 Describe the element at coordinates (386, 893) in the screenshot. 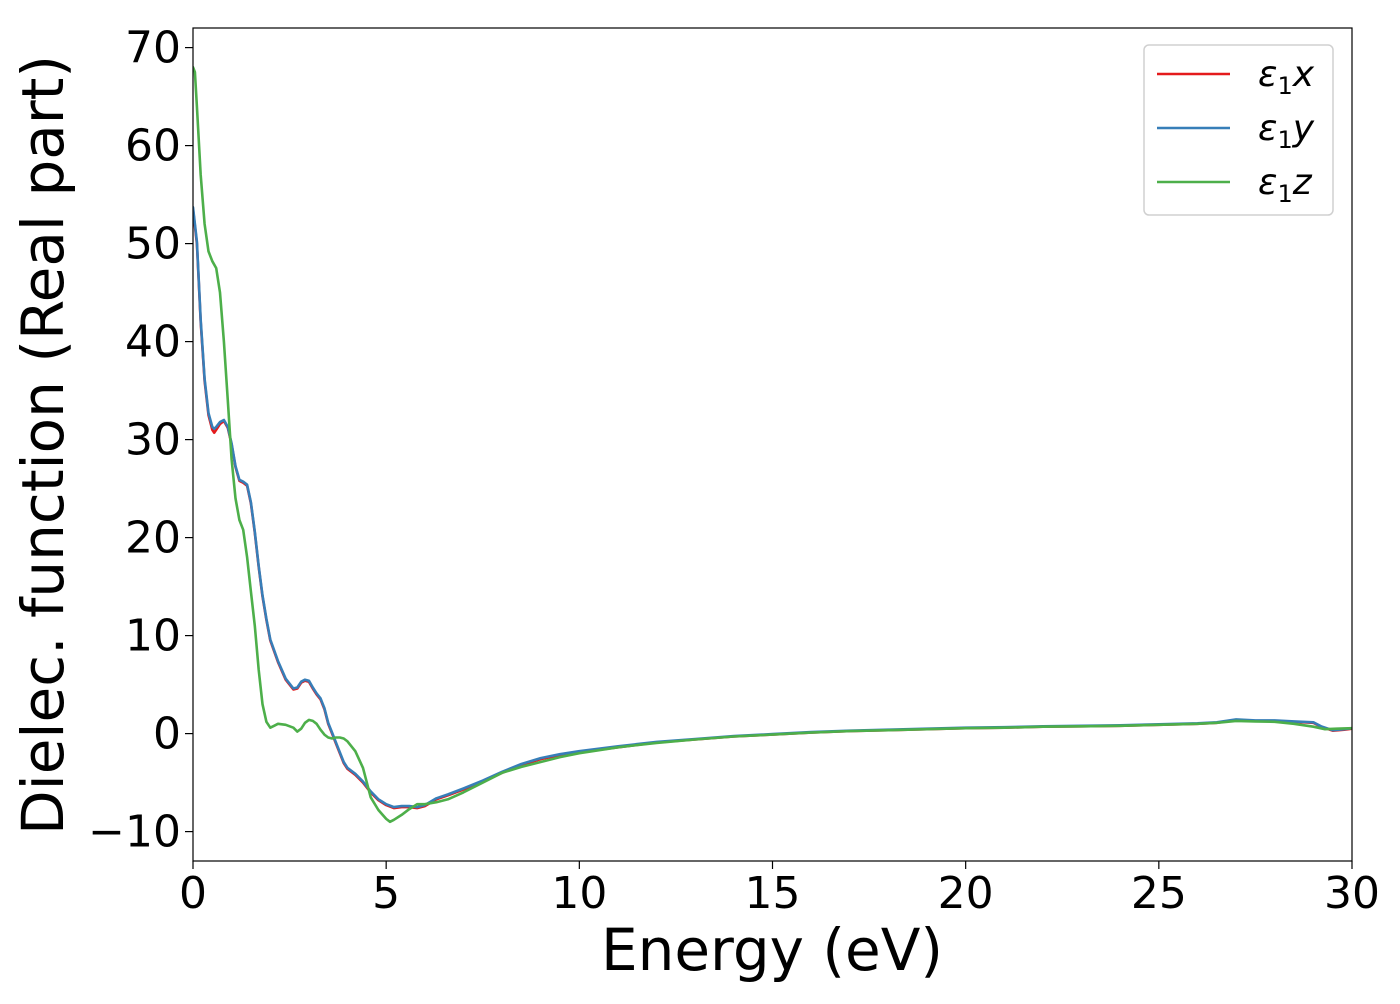

I see `x-tick-label: 5` at that location.